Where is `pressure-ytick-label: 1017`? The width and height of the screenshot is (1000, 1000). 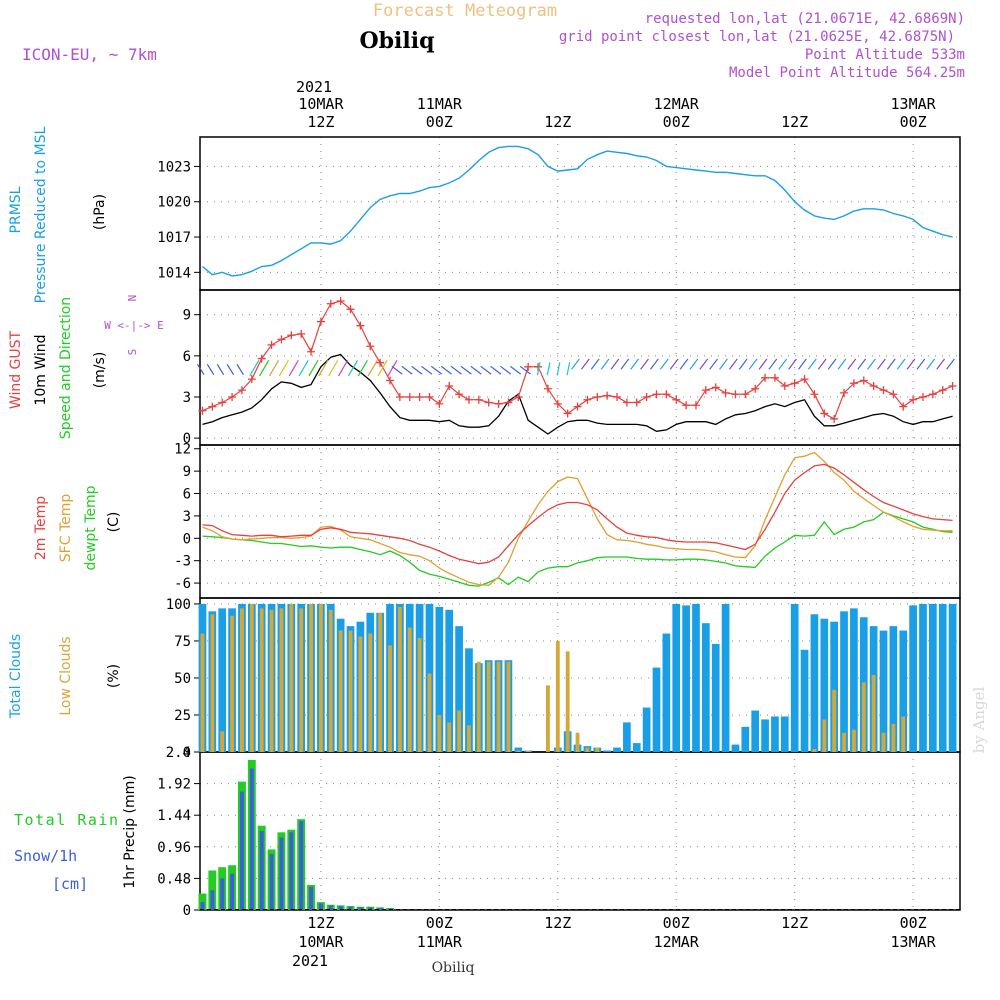 pressure-ytick-label: 1017 is located at coordinates (174, 238).